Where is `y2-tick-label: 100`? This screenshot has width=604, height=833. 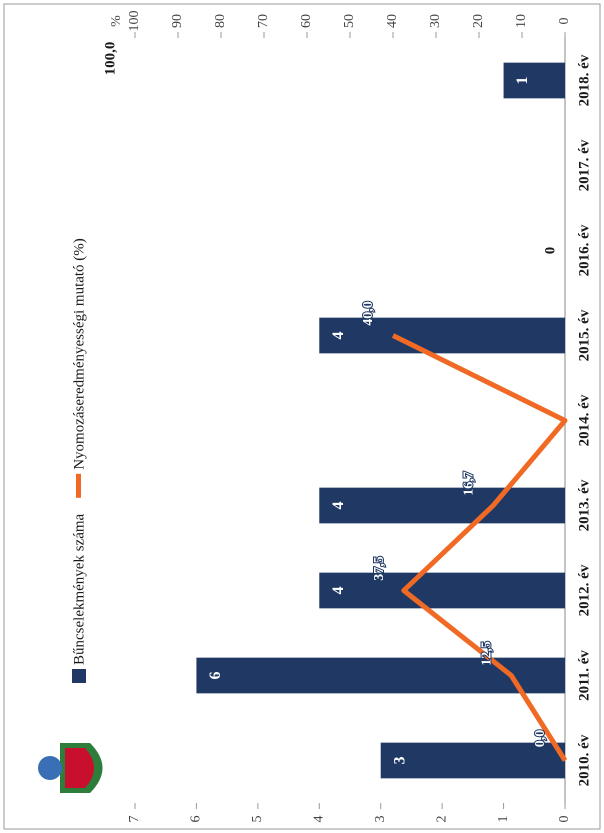
y2-tick-label: 100 is located at coordinates (134, 21).